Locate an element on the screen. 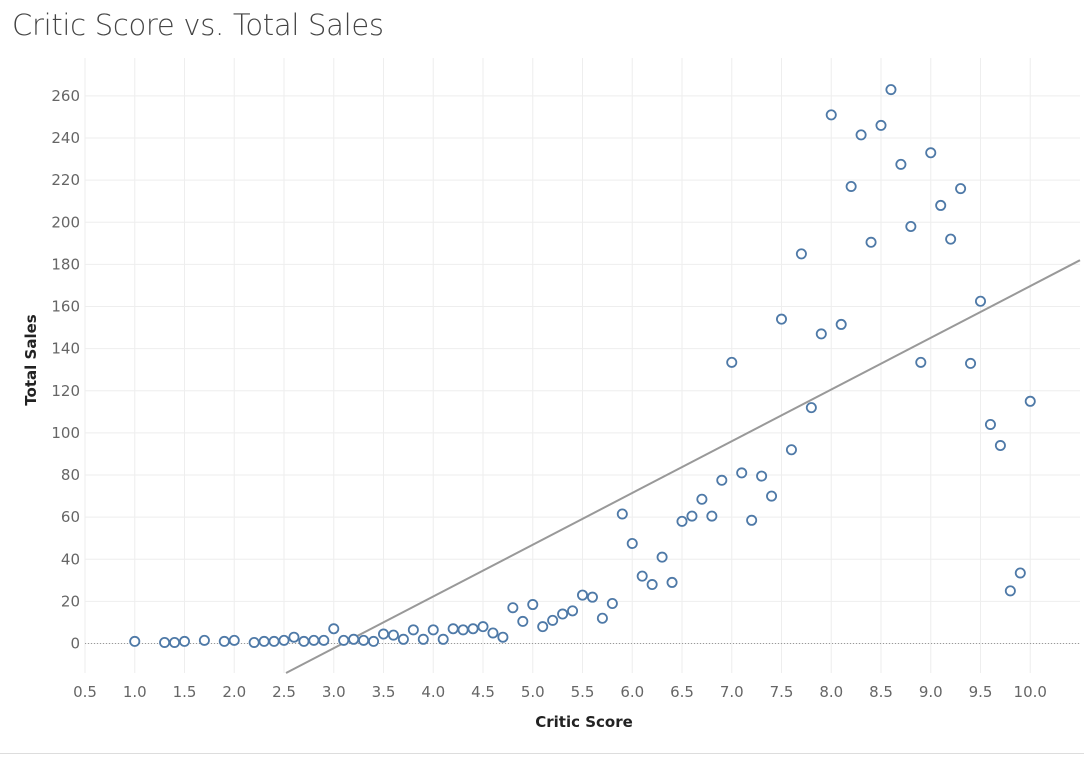  x-tick-label: 6.5 is located at coordinates (682, 692).